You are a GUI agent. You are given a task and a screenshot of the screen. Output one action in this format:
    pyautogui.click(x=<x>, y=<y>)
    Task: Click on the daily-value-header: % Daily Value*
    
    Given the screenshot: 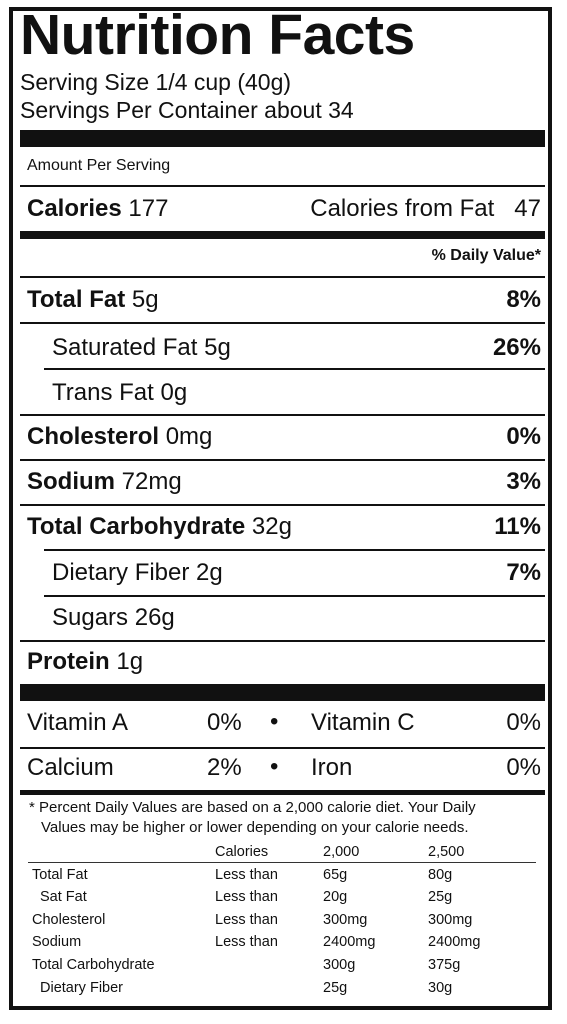 What is the action you would take?
    pyautogui.click(x=486, y=255)
    